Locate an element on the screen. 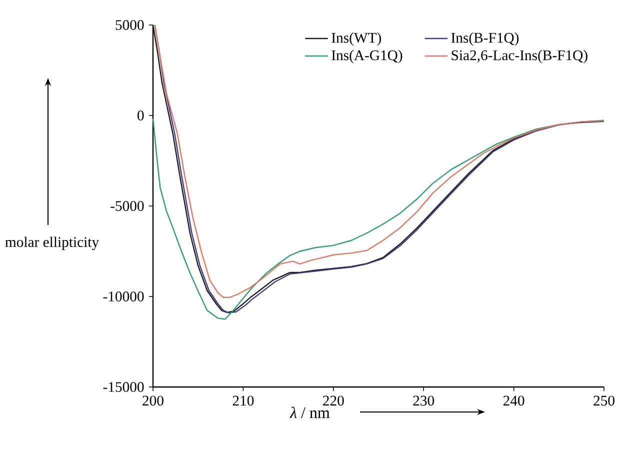 This screenshot has width=626, height=449. y-tick-label: 0 is located at coordinates (141, 115).